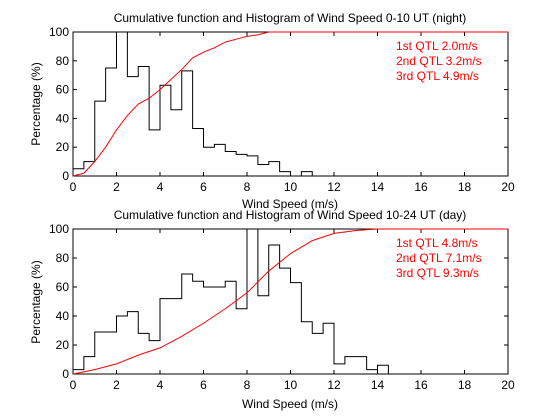  Describe the element at coordinates (439, 61) in the screenshot. I see `quartile-annotation: 2nd QTL 3.2m/s` at that location.